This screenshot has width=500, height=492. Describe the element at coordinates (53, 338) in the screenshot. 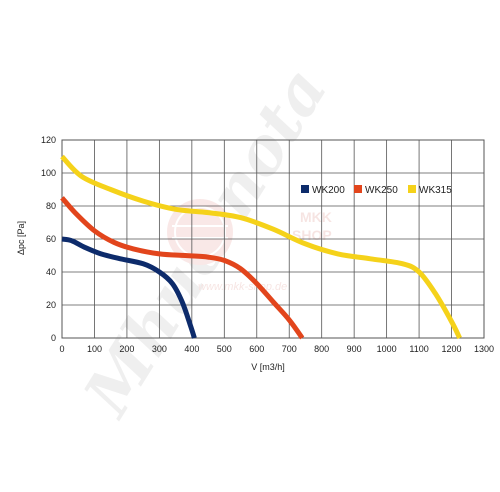

I see `y-tick-label: 0` at that location.